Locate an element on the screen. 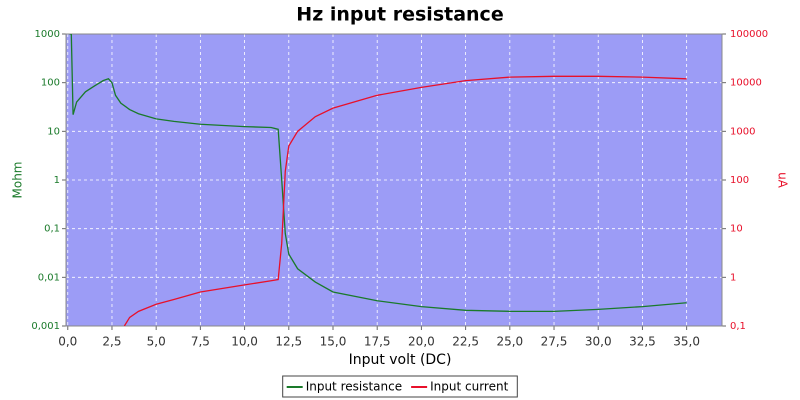 Image resolution: width=800 pixels, height=400 pixels. x-tick-label: 27,5 is located at coordinates (554, 342).